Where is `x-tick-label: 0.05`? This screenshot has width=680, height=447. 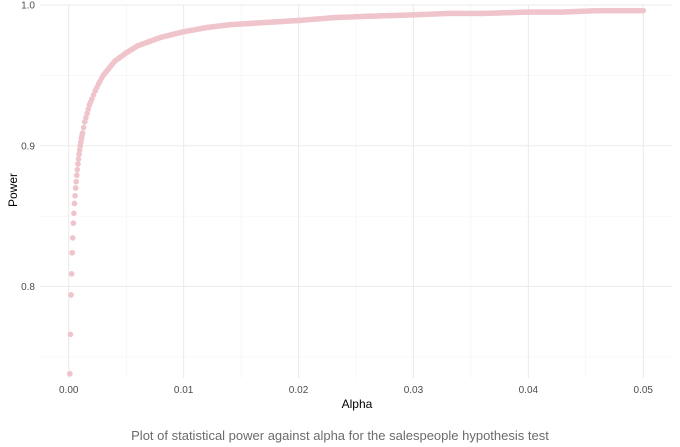
x-tick-label: 0.05 is located at coordinates (644, 390).